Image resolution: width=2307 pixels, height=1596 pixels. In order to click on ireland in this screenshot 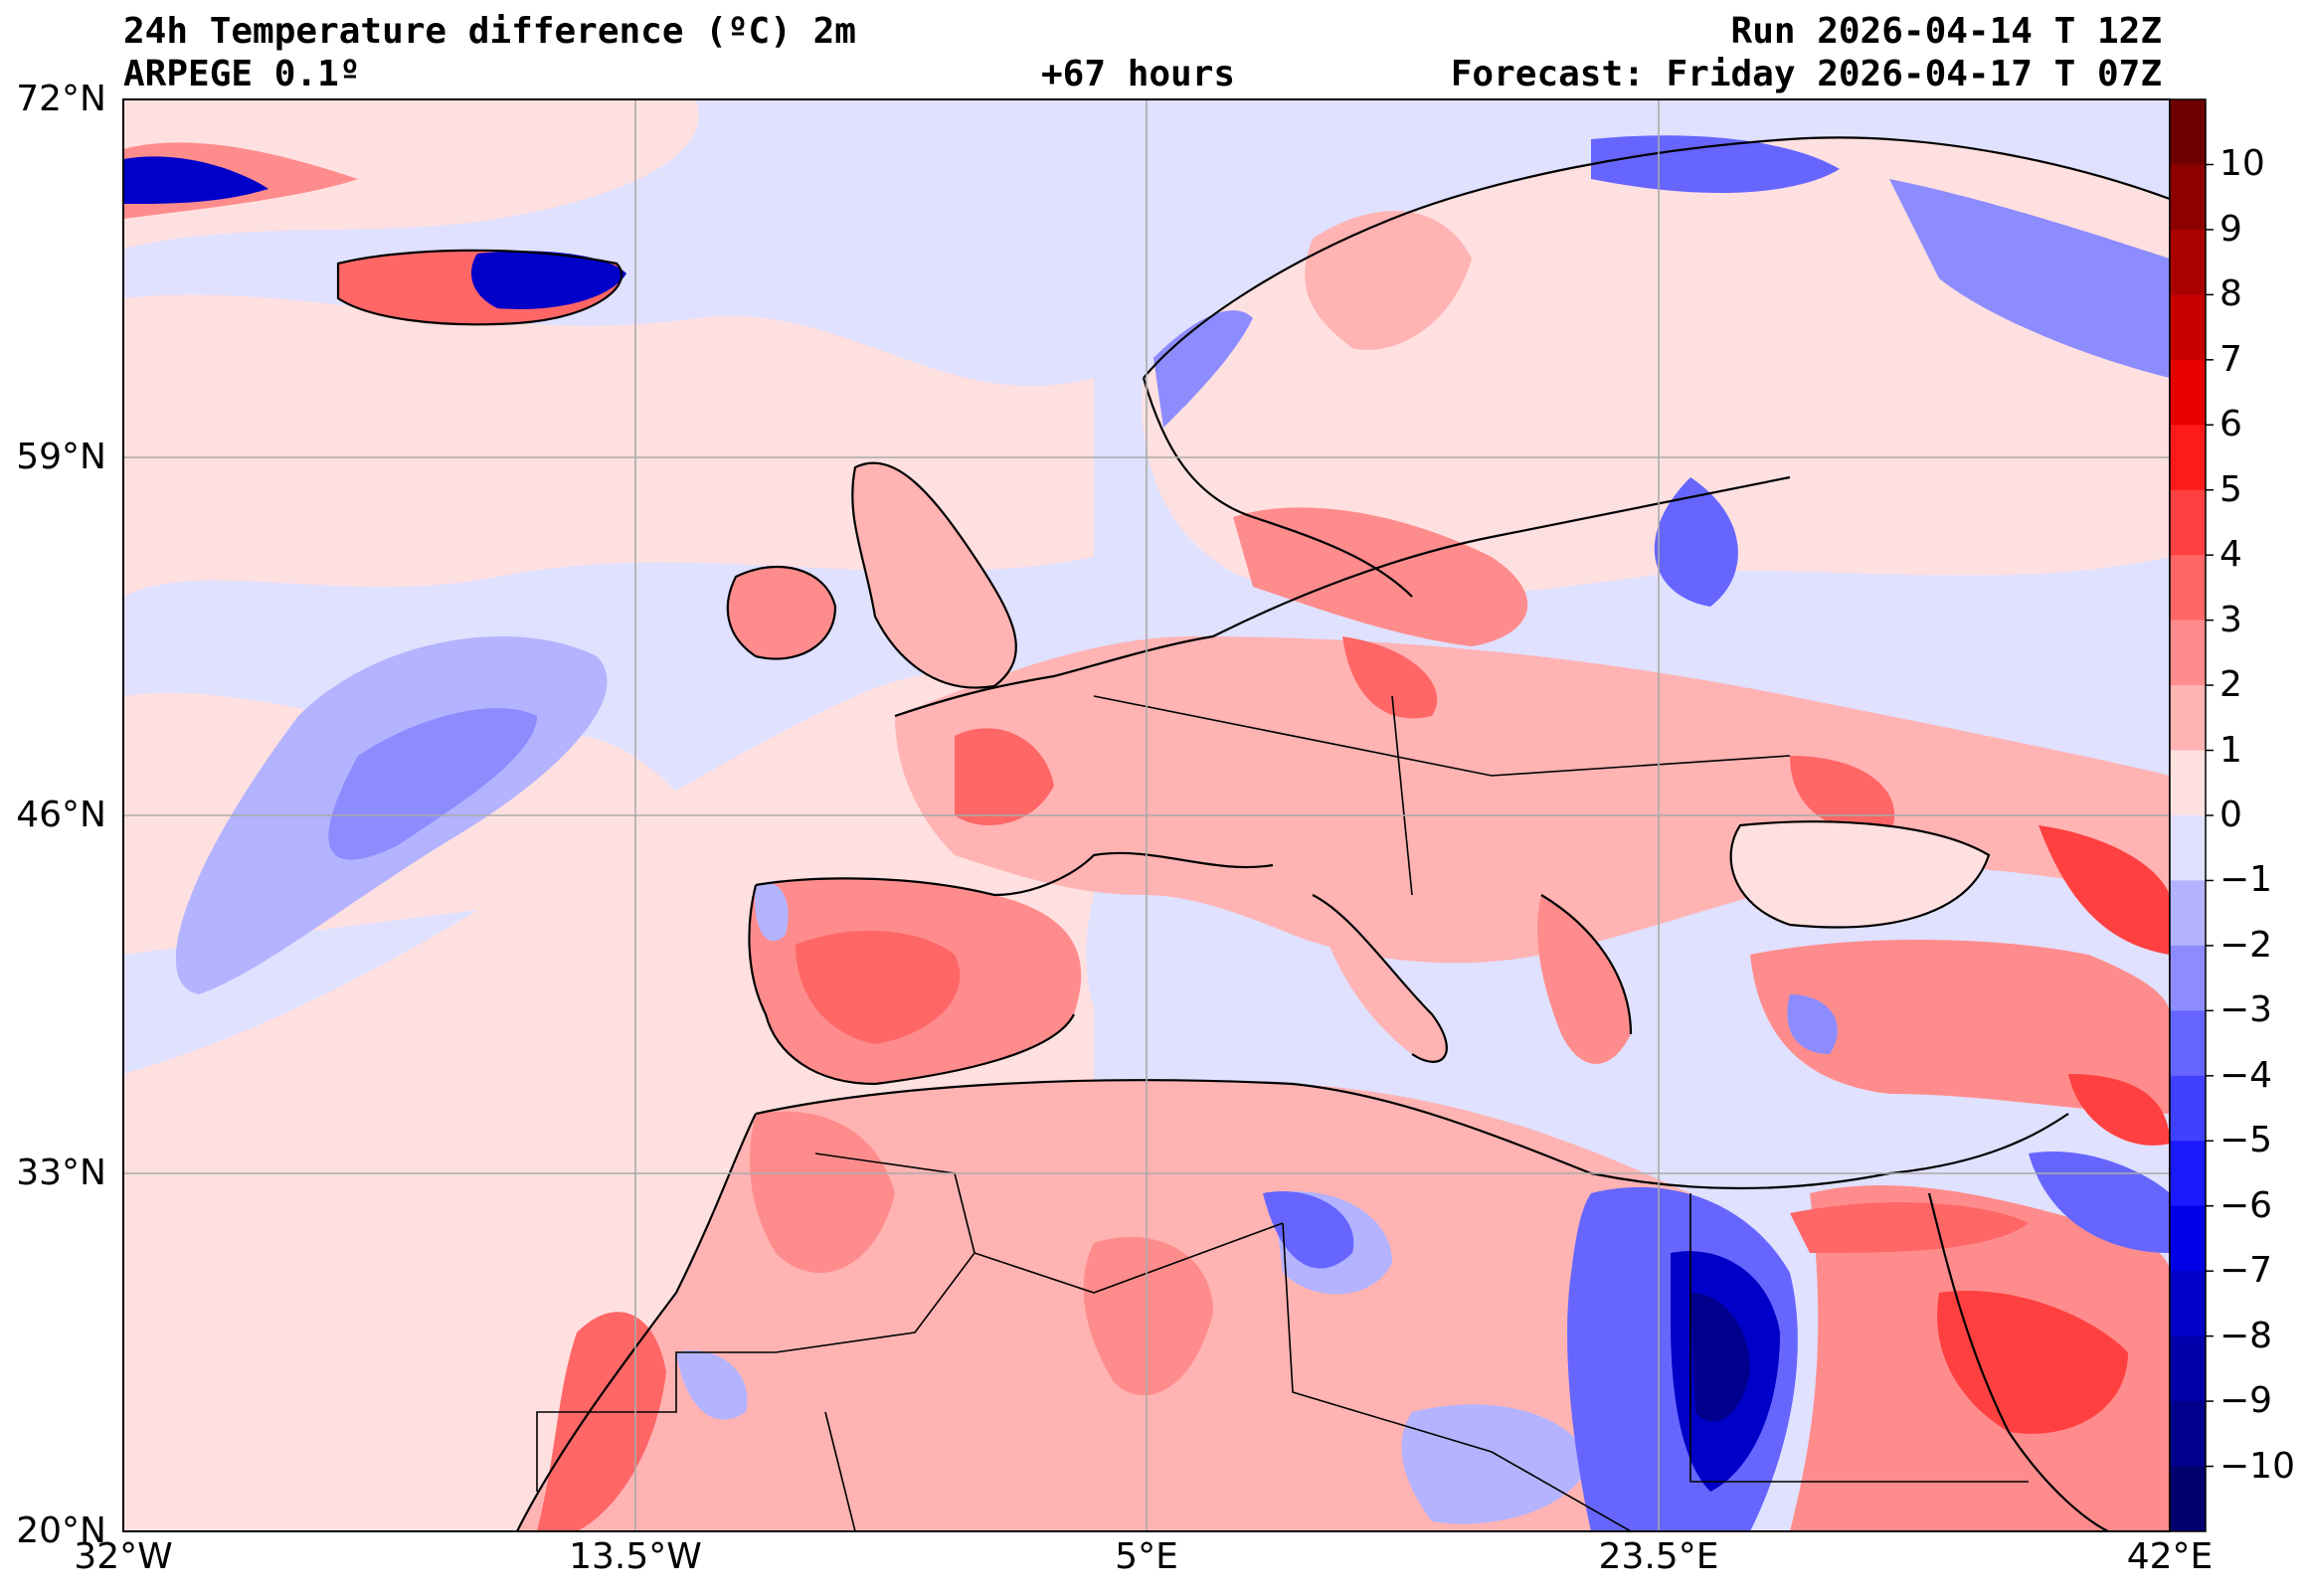, I will do `click(781, 613)`.